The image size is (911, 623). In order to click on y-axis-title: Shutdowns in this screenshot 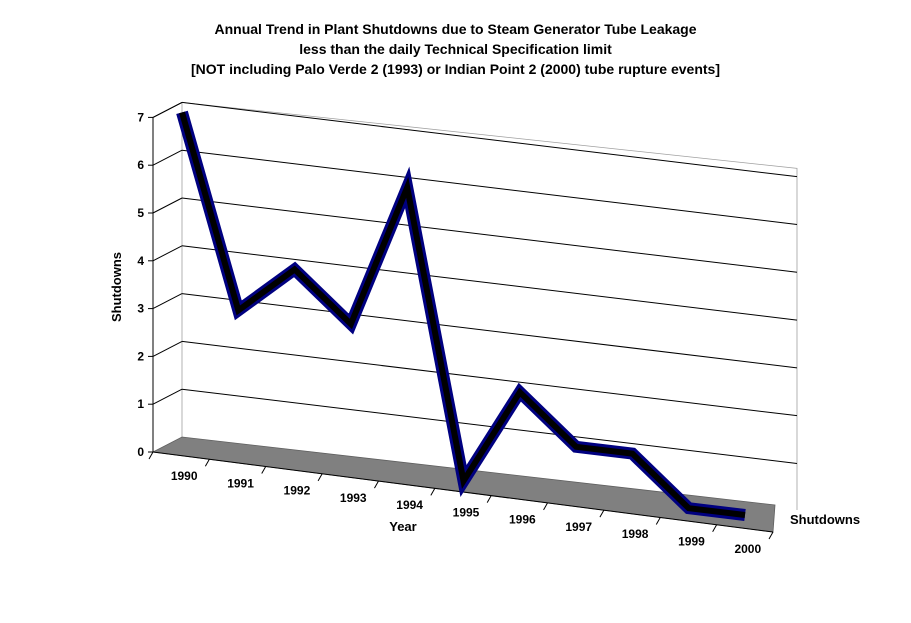, I will do `click(116, 287)`.